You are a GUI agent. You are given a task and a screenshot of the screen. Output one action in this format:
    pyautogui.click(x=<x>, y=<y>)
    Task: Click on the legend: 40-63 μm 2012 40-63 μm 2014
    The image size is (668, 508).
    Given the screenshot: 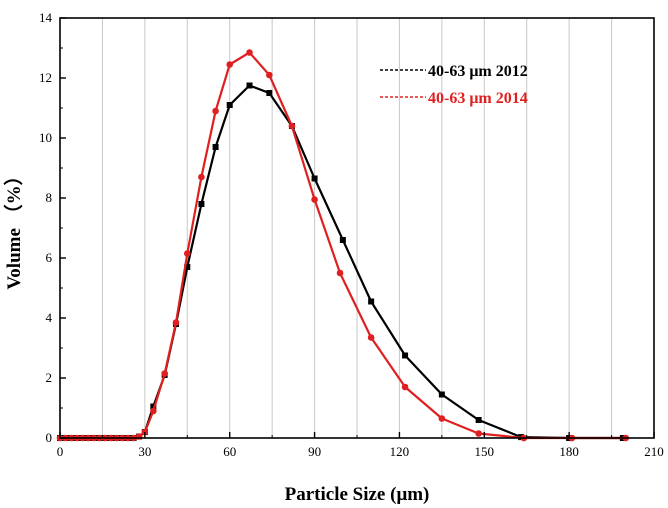 What is the action you would take?
    pyautogui.click(x=454, y=85)
    